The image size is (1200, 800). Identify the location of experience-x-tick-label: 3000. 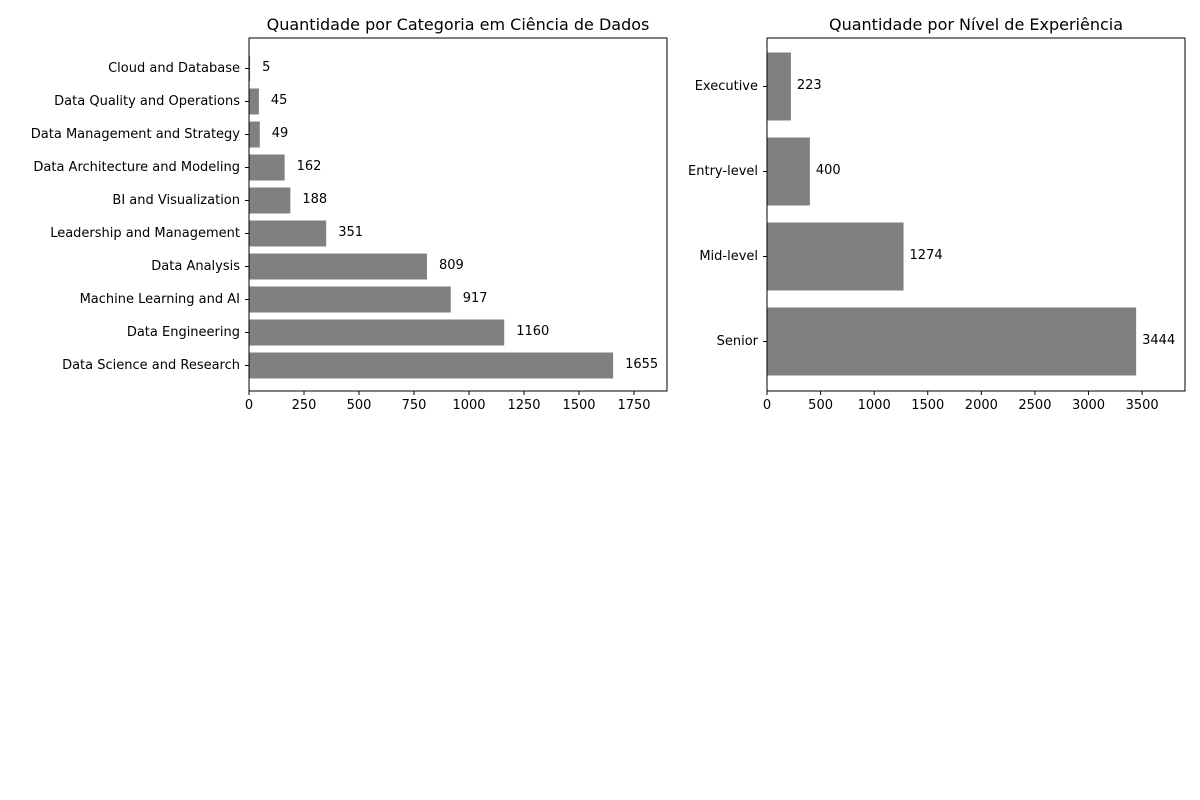
(1088, 405).